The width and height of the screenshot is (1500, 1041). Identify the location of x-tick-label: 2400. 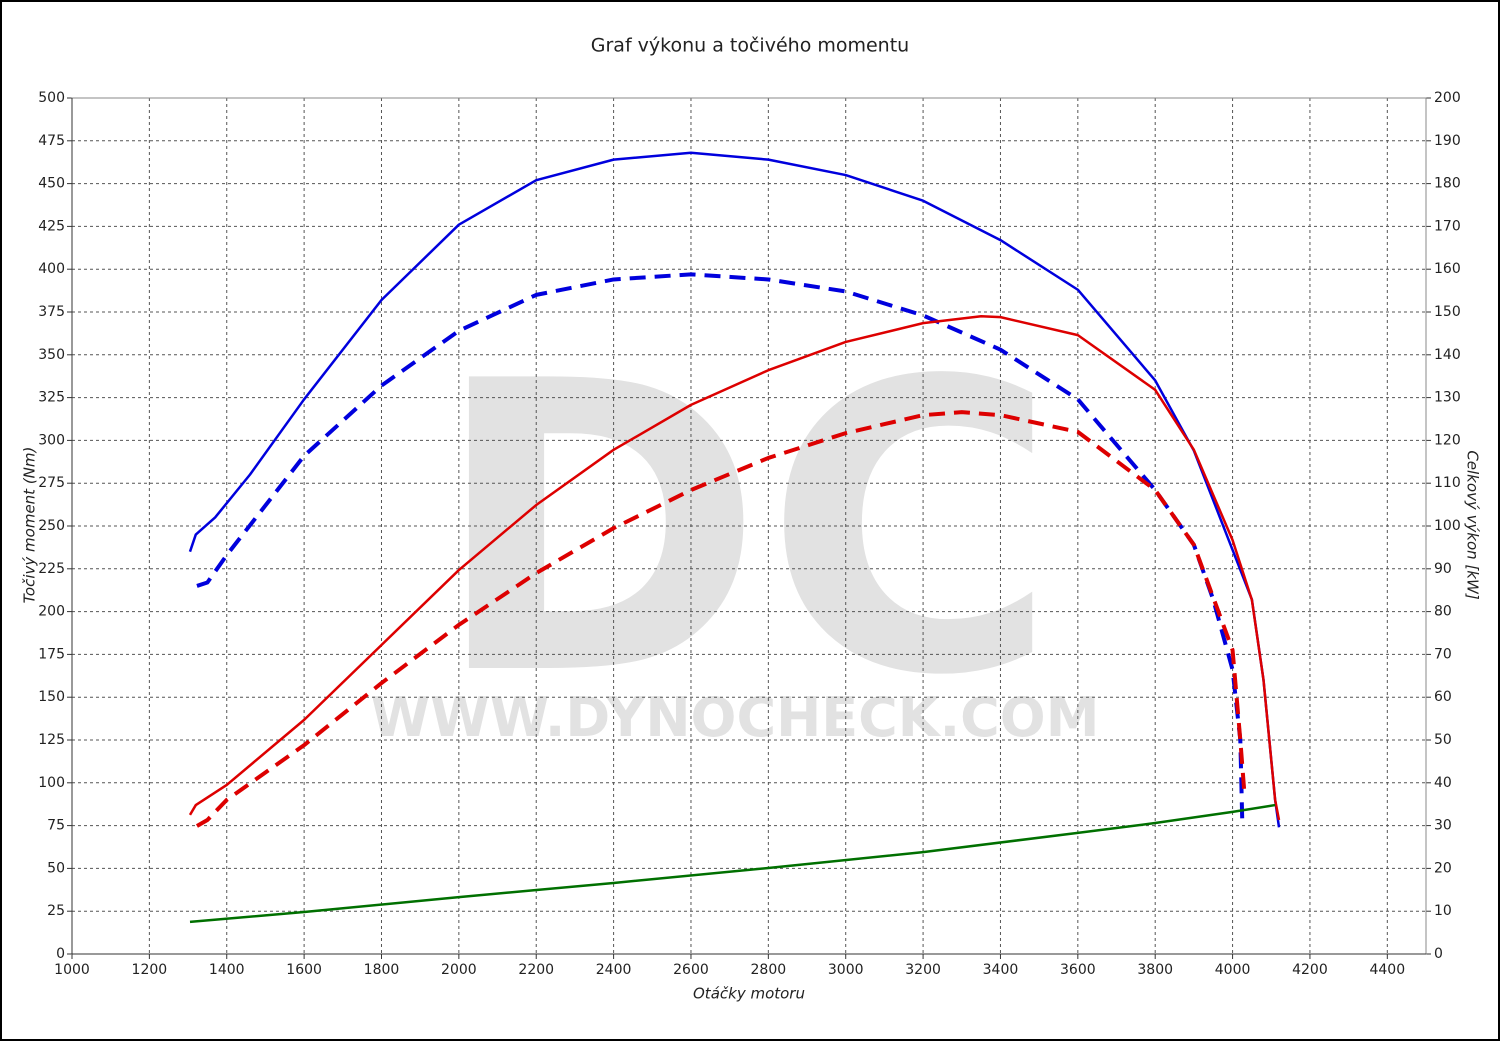
(614, 970).